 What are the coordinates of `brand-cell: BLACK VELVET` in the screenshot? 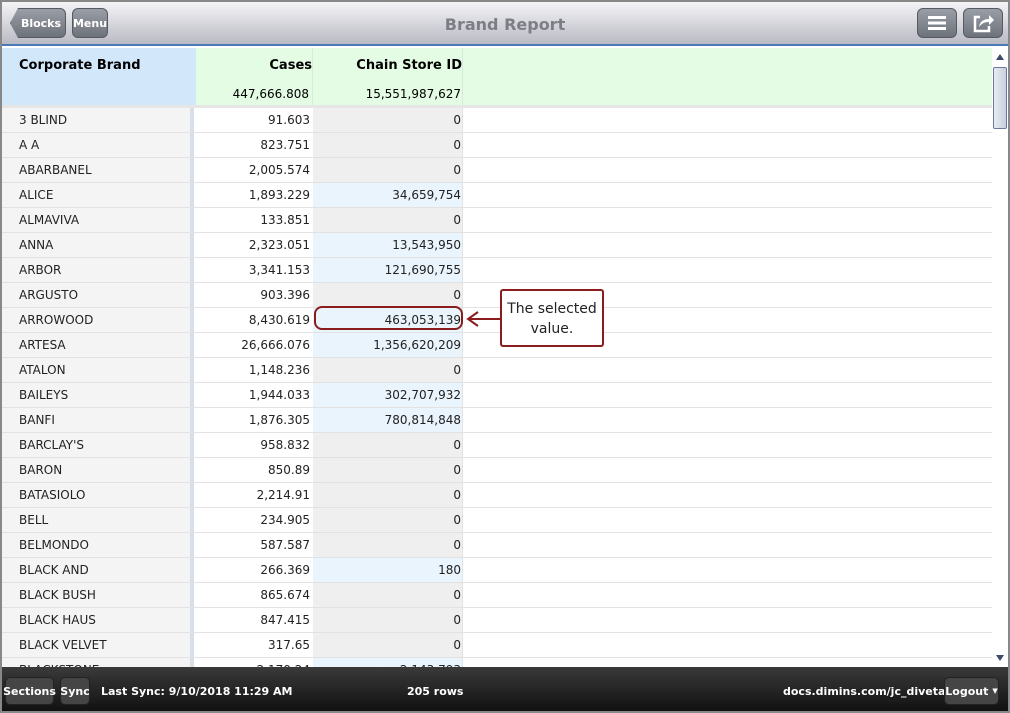 It's located at (98, 645).